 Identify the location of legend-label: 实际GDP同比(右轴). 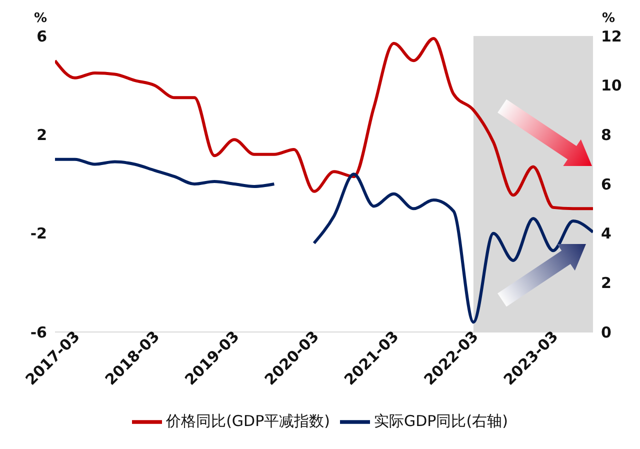
(441, 421).